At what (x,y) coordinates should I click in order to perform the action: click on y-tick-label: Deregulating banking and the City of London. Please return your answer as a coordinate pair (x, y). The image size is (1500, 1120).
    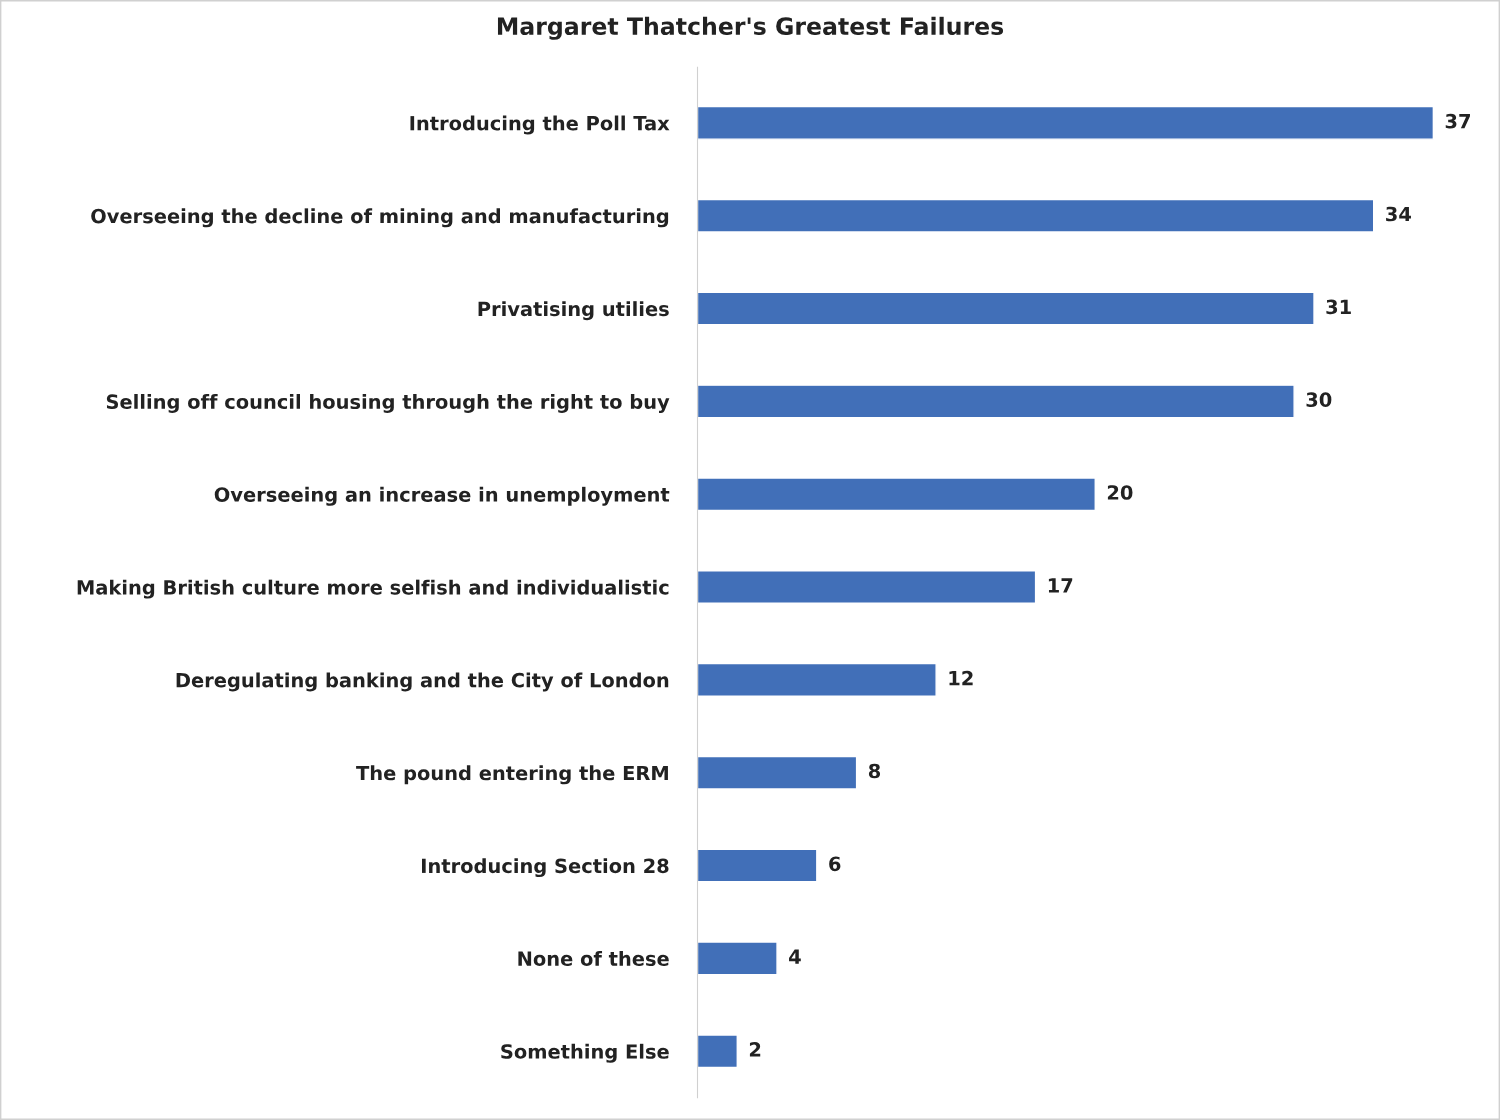
    Looking at the image, I should click on (422, 682).